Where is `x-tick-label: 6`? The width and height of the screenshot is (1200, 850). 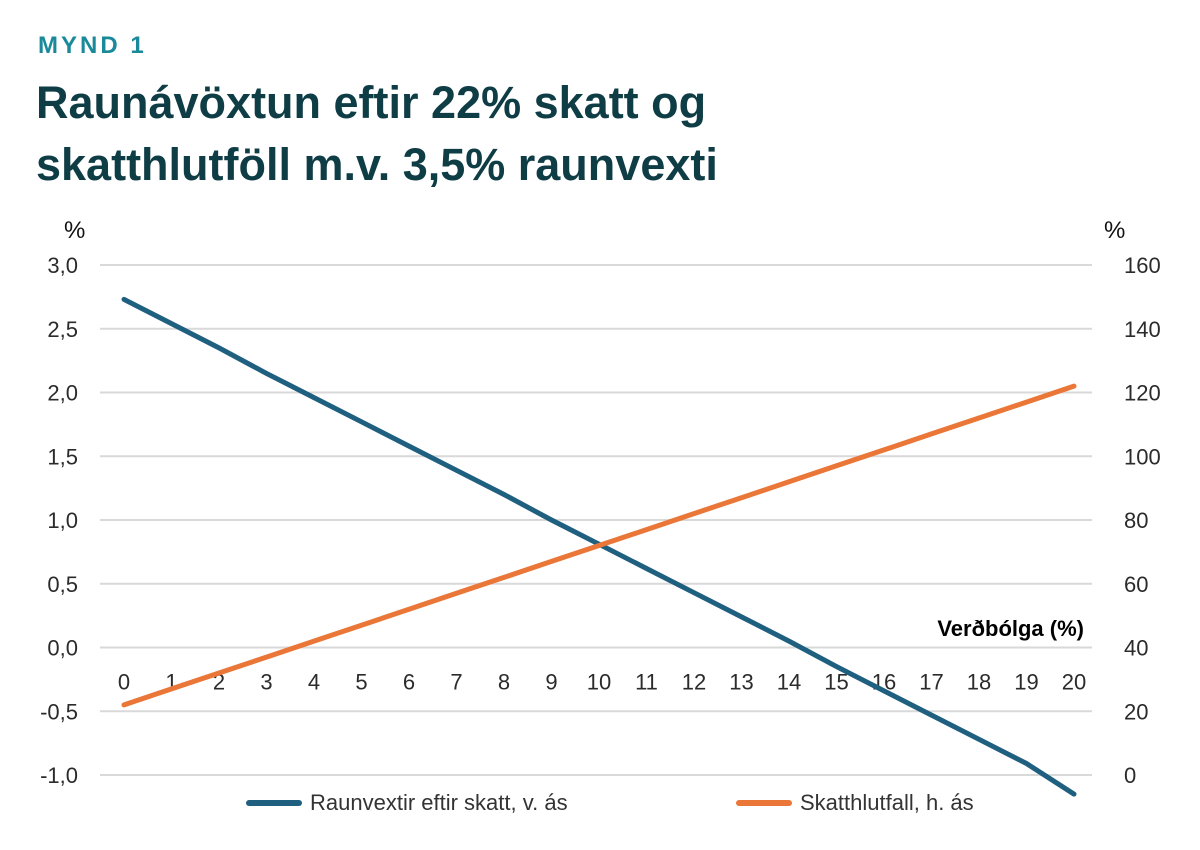 x-tick-label: 6 is located at coordinates (409, 682).